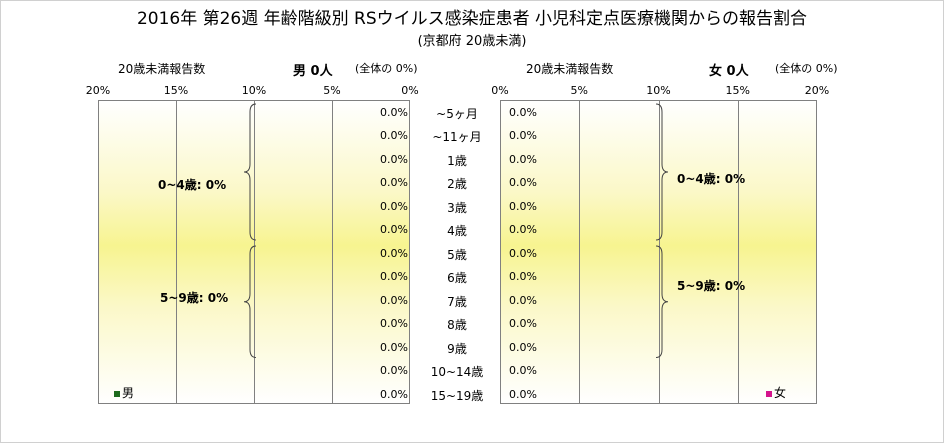 This screenshot has width=944, height=443. What do you see at coordinates (457, 137) in the screenshot?
I see `age-label: ~11ヶ月` at bounding box center [457, 137].